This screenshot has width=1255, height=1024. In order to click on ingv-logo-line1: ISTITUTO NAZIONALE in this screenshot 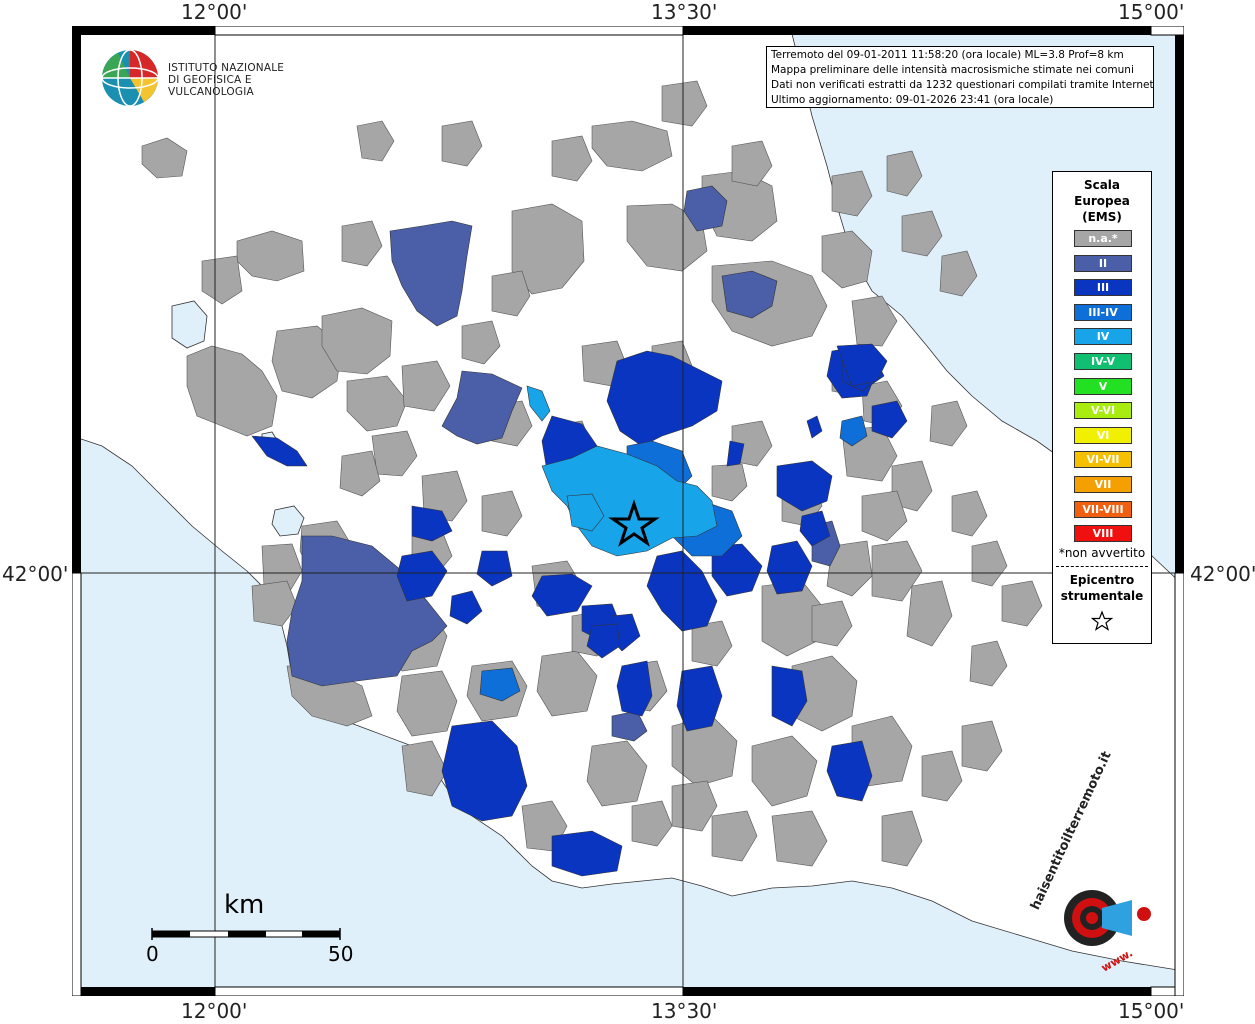, I will do `click(226, 68)`.